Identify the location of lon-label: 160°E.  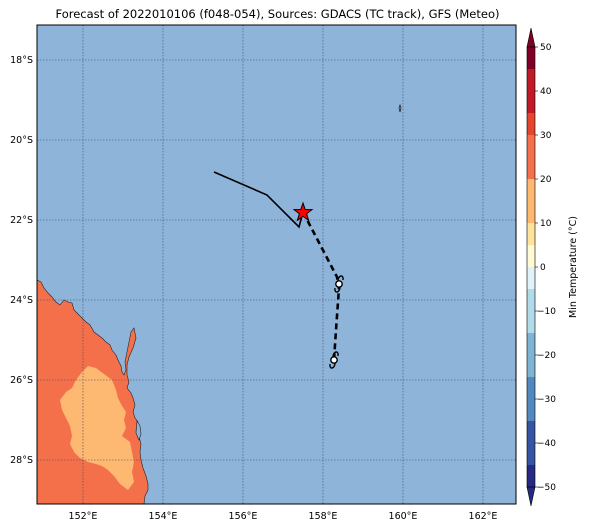
(403, 516).